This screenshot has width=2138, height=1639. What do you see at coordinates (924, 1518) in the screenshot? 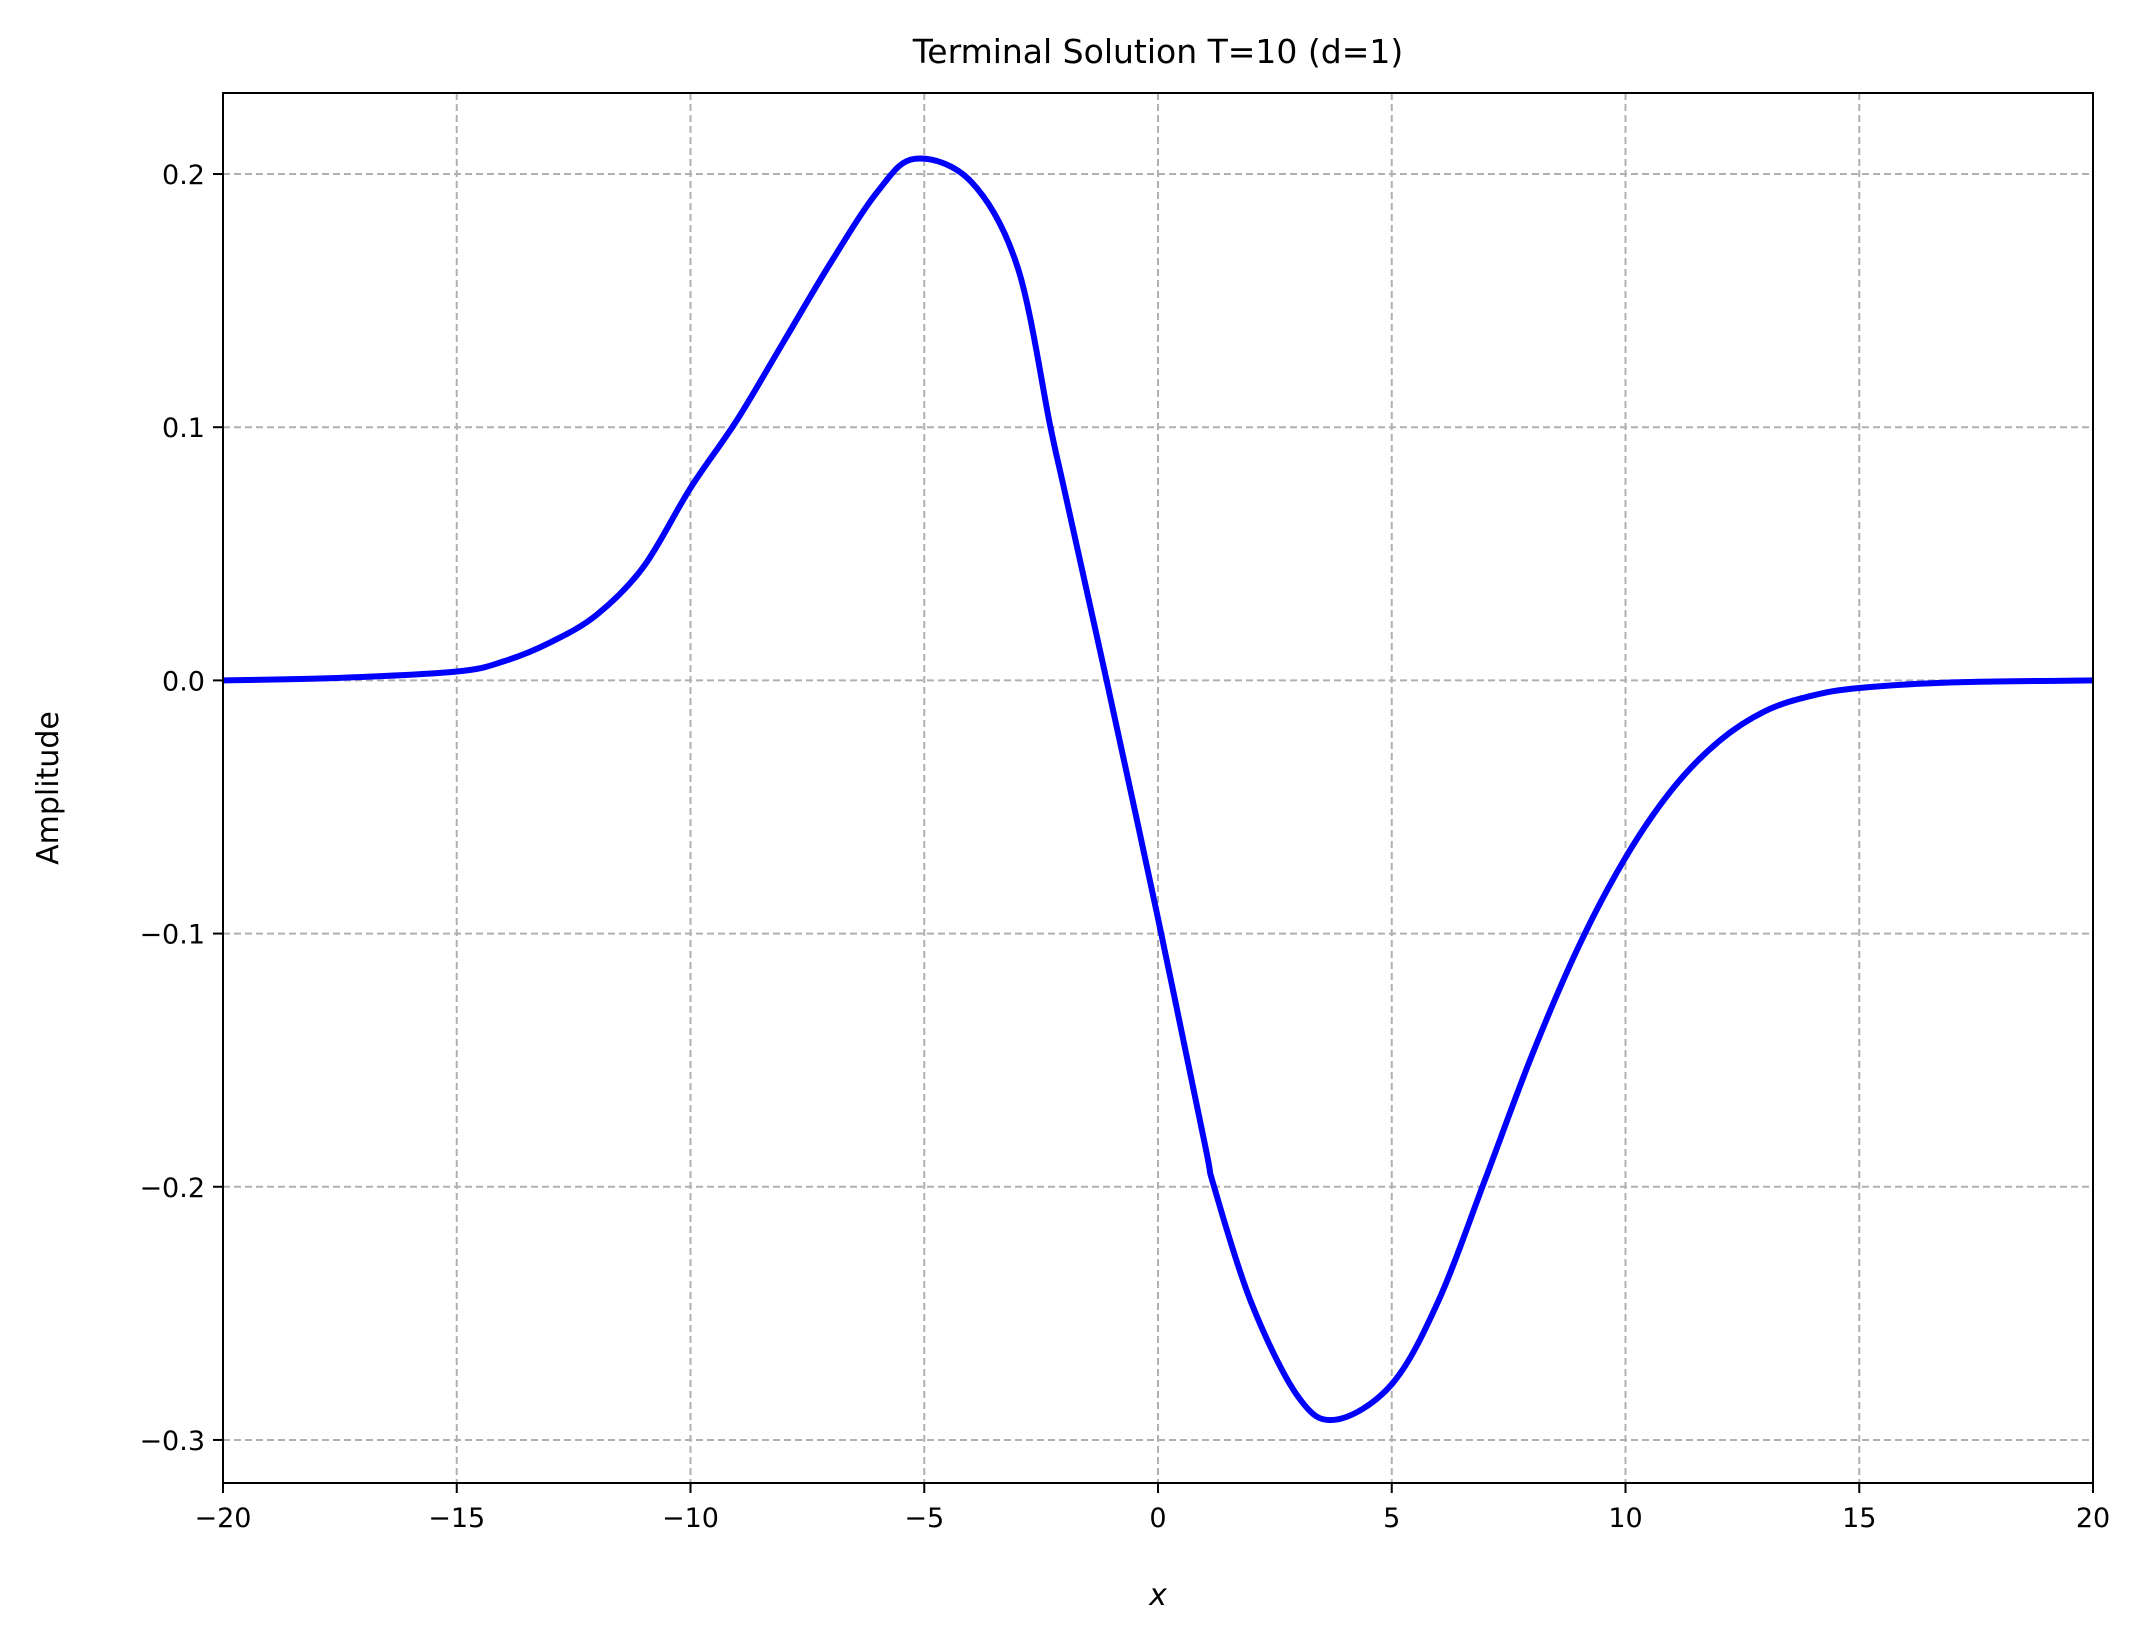
I see `x-tick-label: −5` at bounding box center [924, 1518].